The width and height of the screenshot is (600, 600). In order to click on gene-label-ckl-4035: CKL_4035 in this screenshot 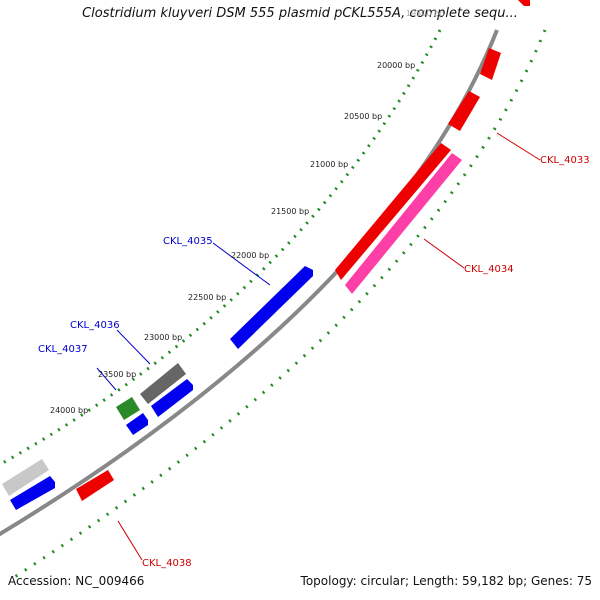, I will do `click(188, 241)`.